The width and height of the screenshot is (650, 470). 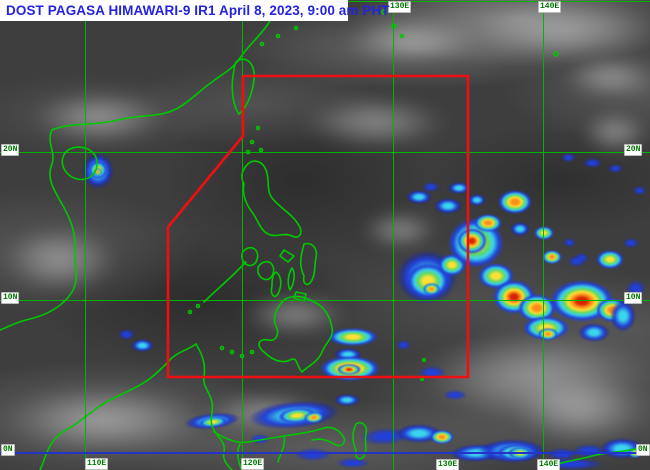 What do you see at coordinates (360, 440) in the screenshot?
I see `island-halmahera` at bounding box center [360, 440].